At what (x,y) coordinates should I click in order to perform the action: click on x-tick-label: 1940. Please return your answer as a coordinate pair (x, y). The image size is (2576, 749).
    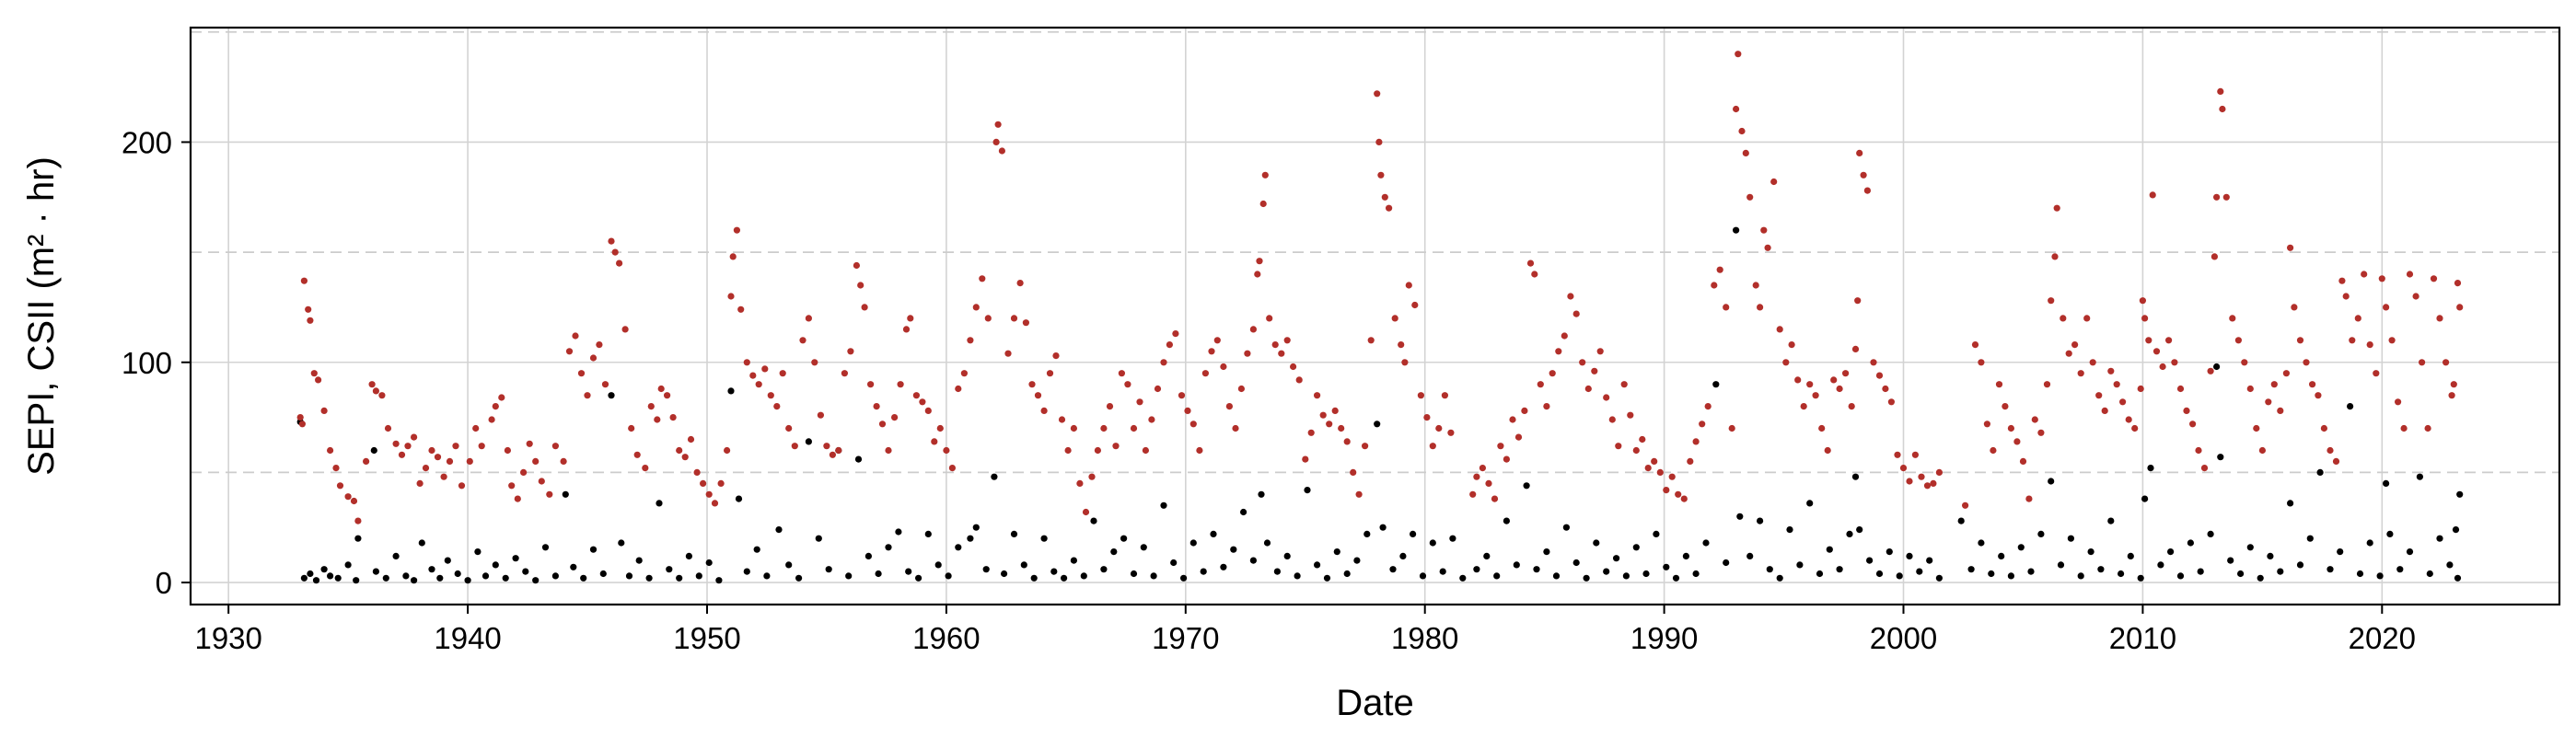
    Looking at the image, I should click on (467, 638).